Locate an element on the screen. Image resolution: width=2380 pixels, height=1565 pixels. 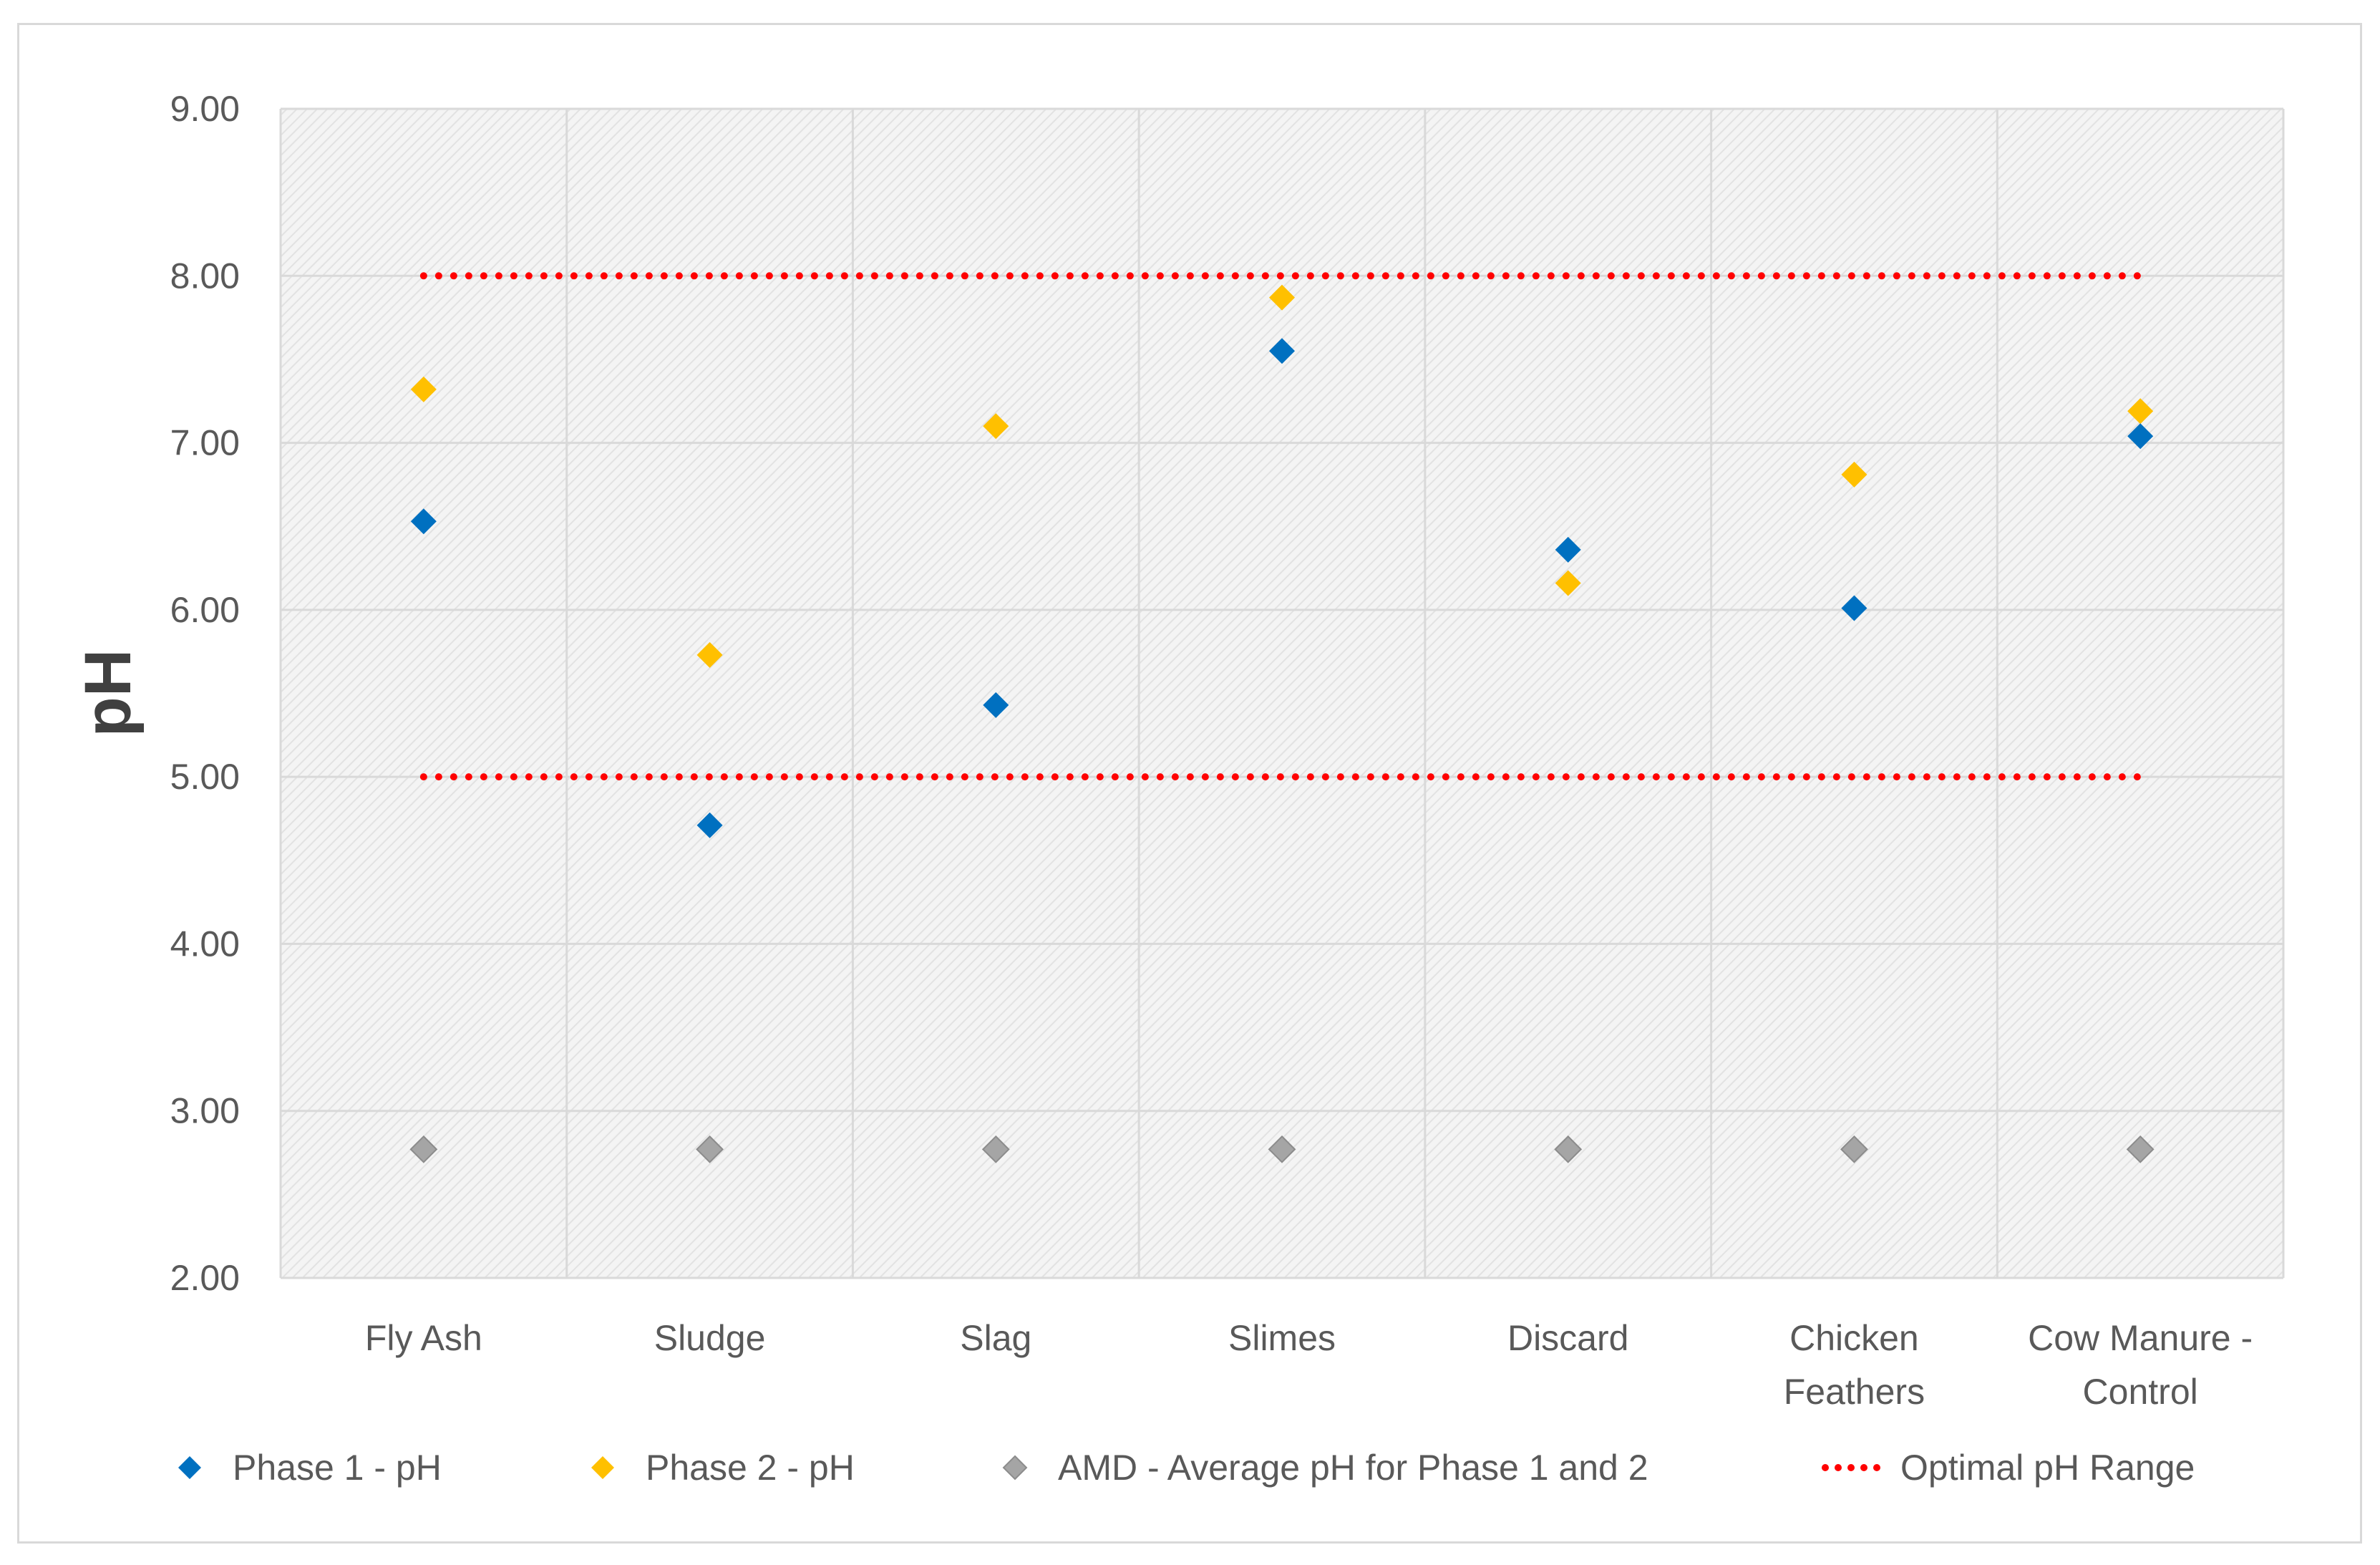
x-category-label: Chicken Feathers is located at coordinates (1854, 1365).